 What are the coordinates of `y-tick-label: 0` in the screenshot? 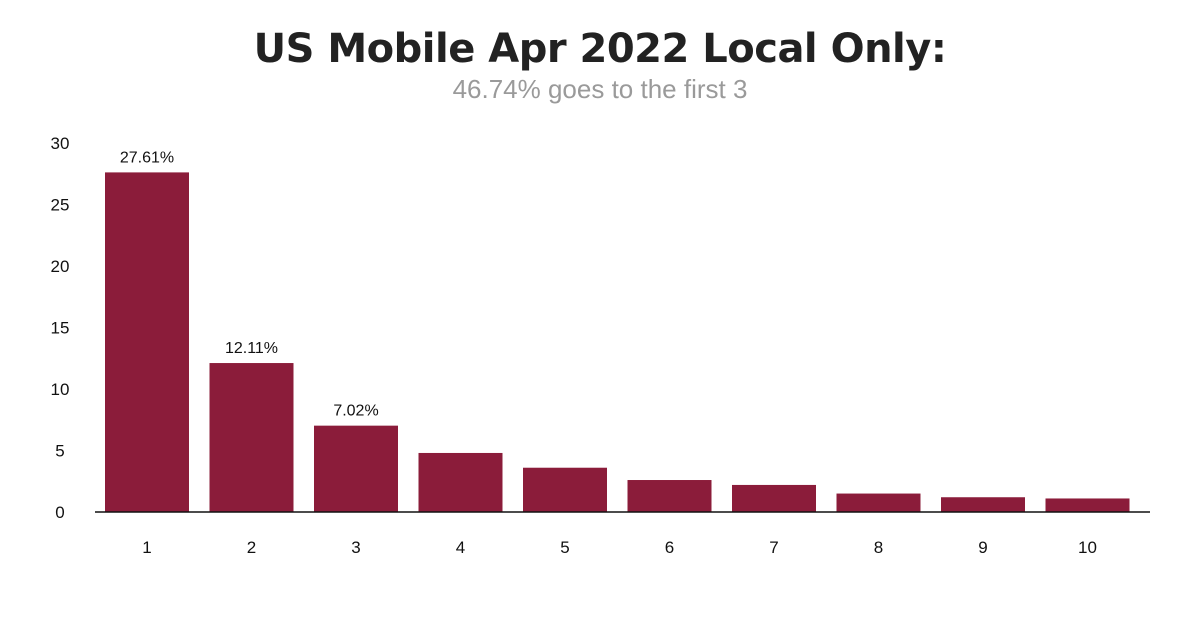 It's located at (59, 512).